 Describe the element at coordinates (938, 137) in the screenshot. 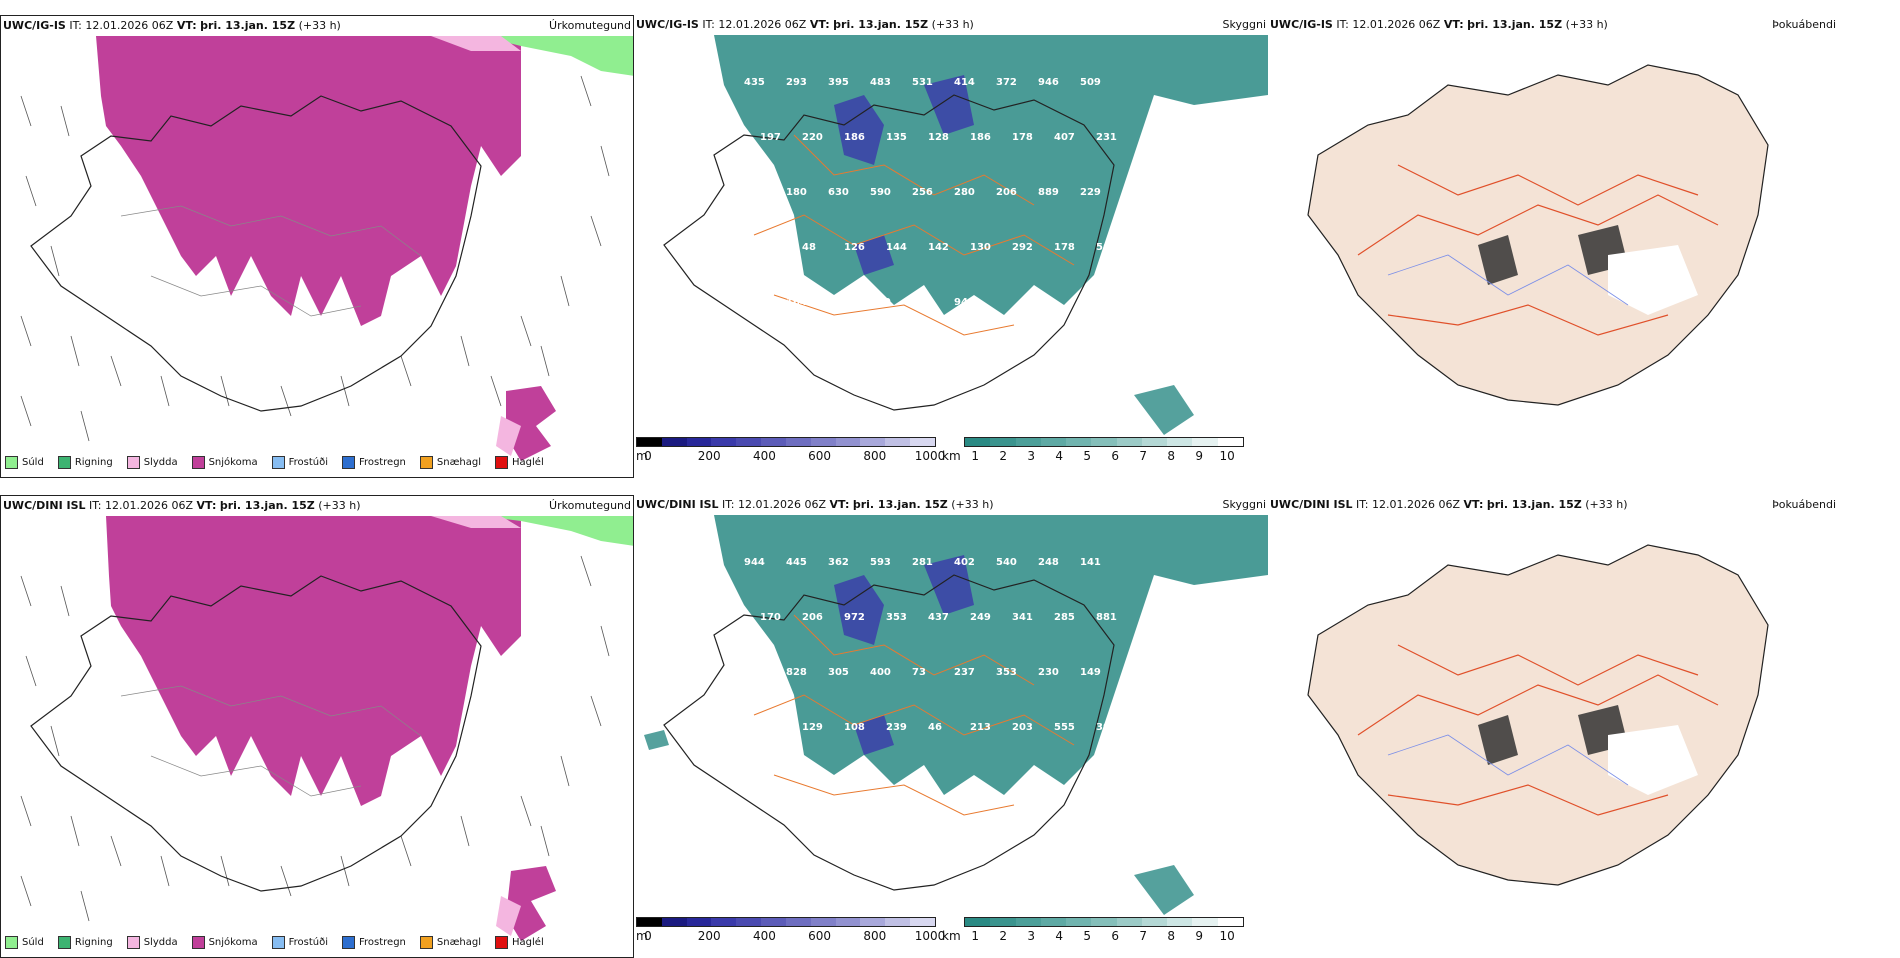

I see `visibility-value-label: 128` at that location.